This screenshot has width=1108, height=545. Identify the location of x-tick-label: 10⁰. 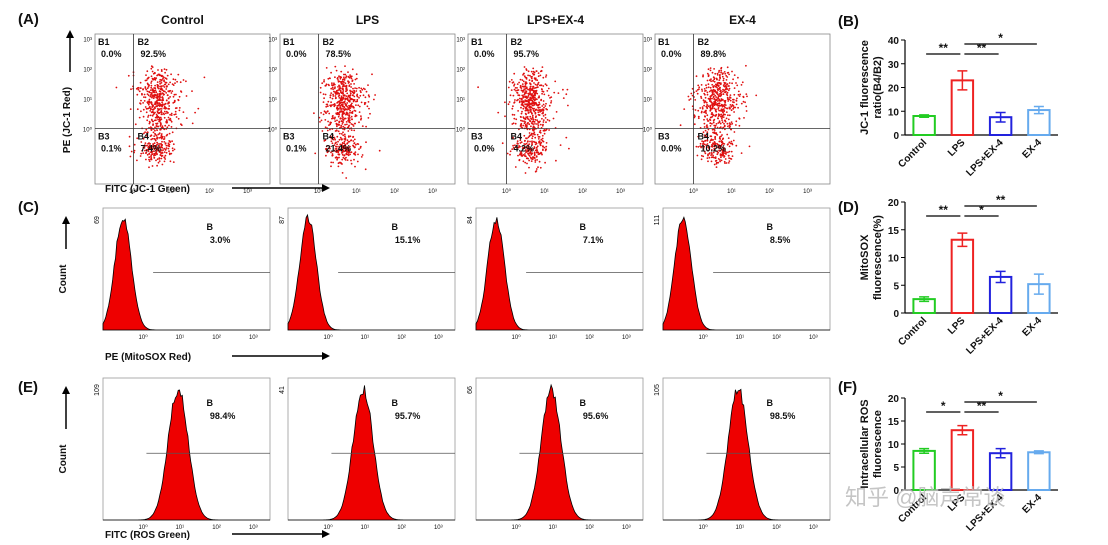
(517, 337).